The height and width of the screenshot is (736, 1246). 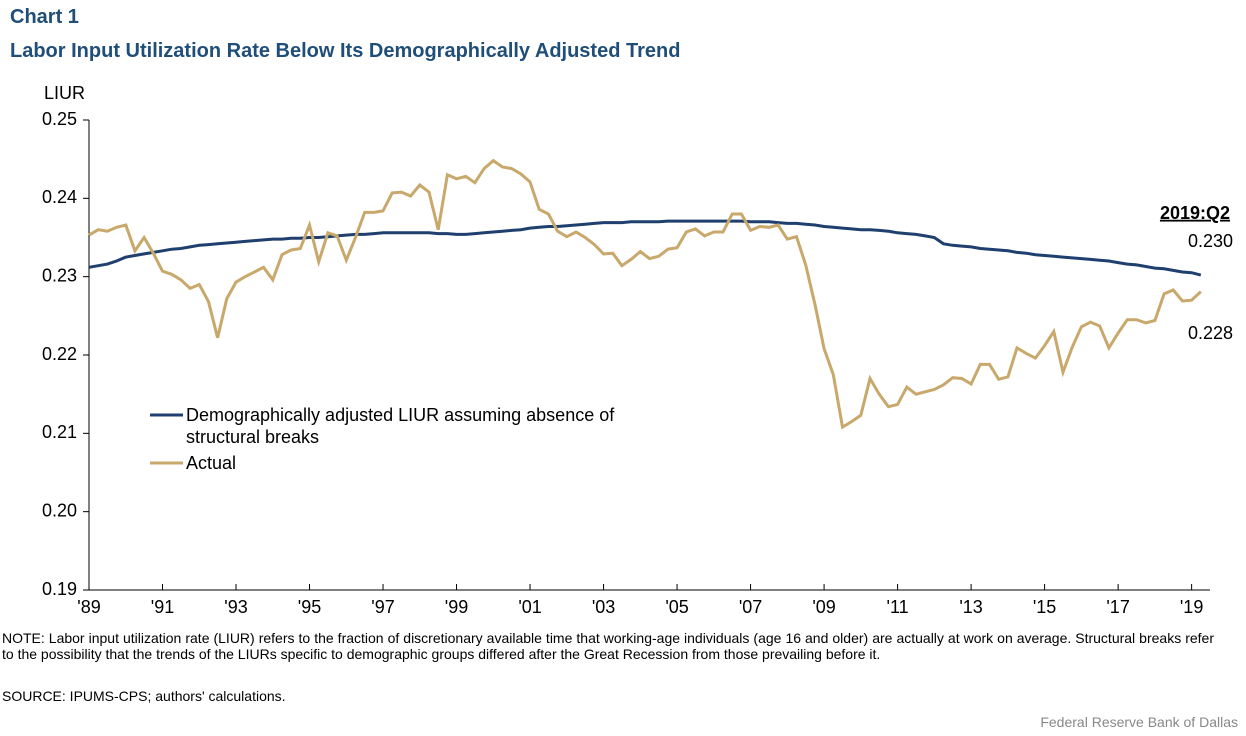 I want to click on y-tick-label: 0.24, so click(x=59, y=197).